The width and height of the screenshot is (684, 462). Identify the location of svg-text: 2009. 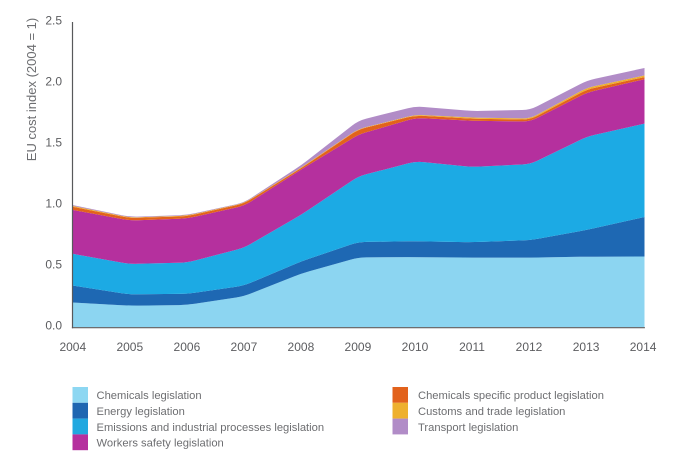
(358, 347).